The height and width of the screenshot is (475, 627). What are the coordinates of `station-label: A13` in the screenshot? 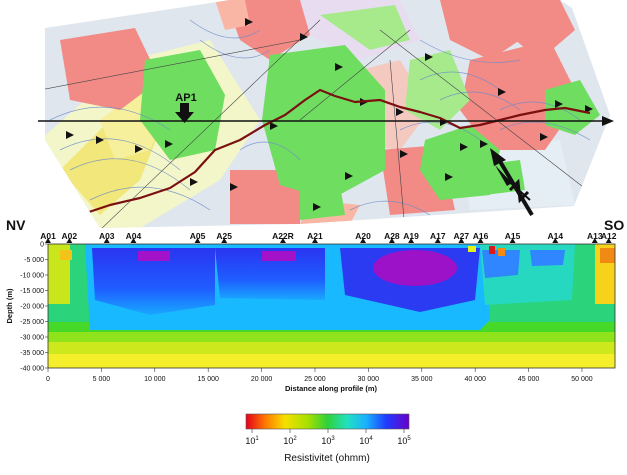 It's located at (595, 236).